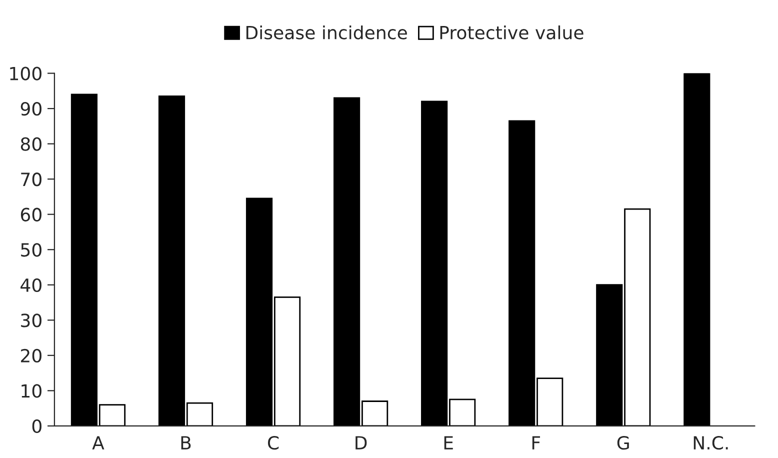 Image resolution: width=778 pixels, height=458 pixels. Describe the element at coordinates (31, 179) in the screenshot. I see `y-tick-label: 70` at that location.